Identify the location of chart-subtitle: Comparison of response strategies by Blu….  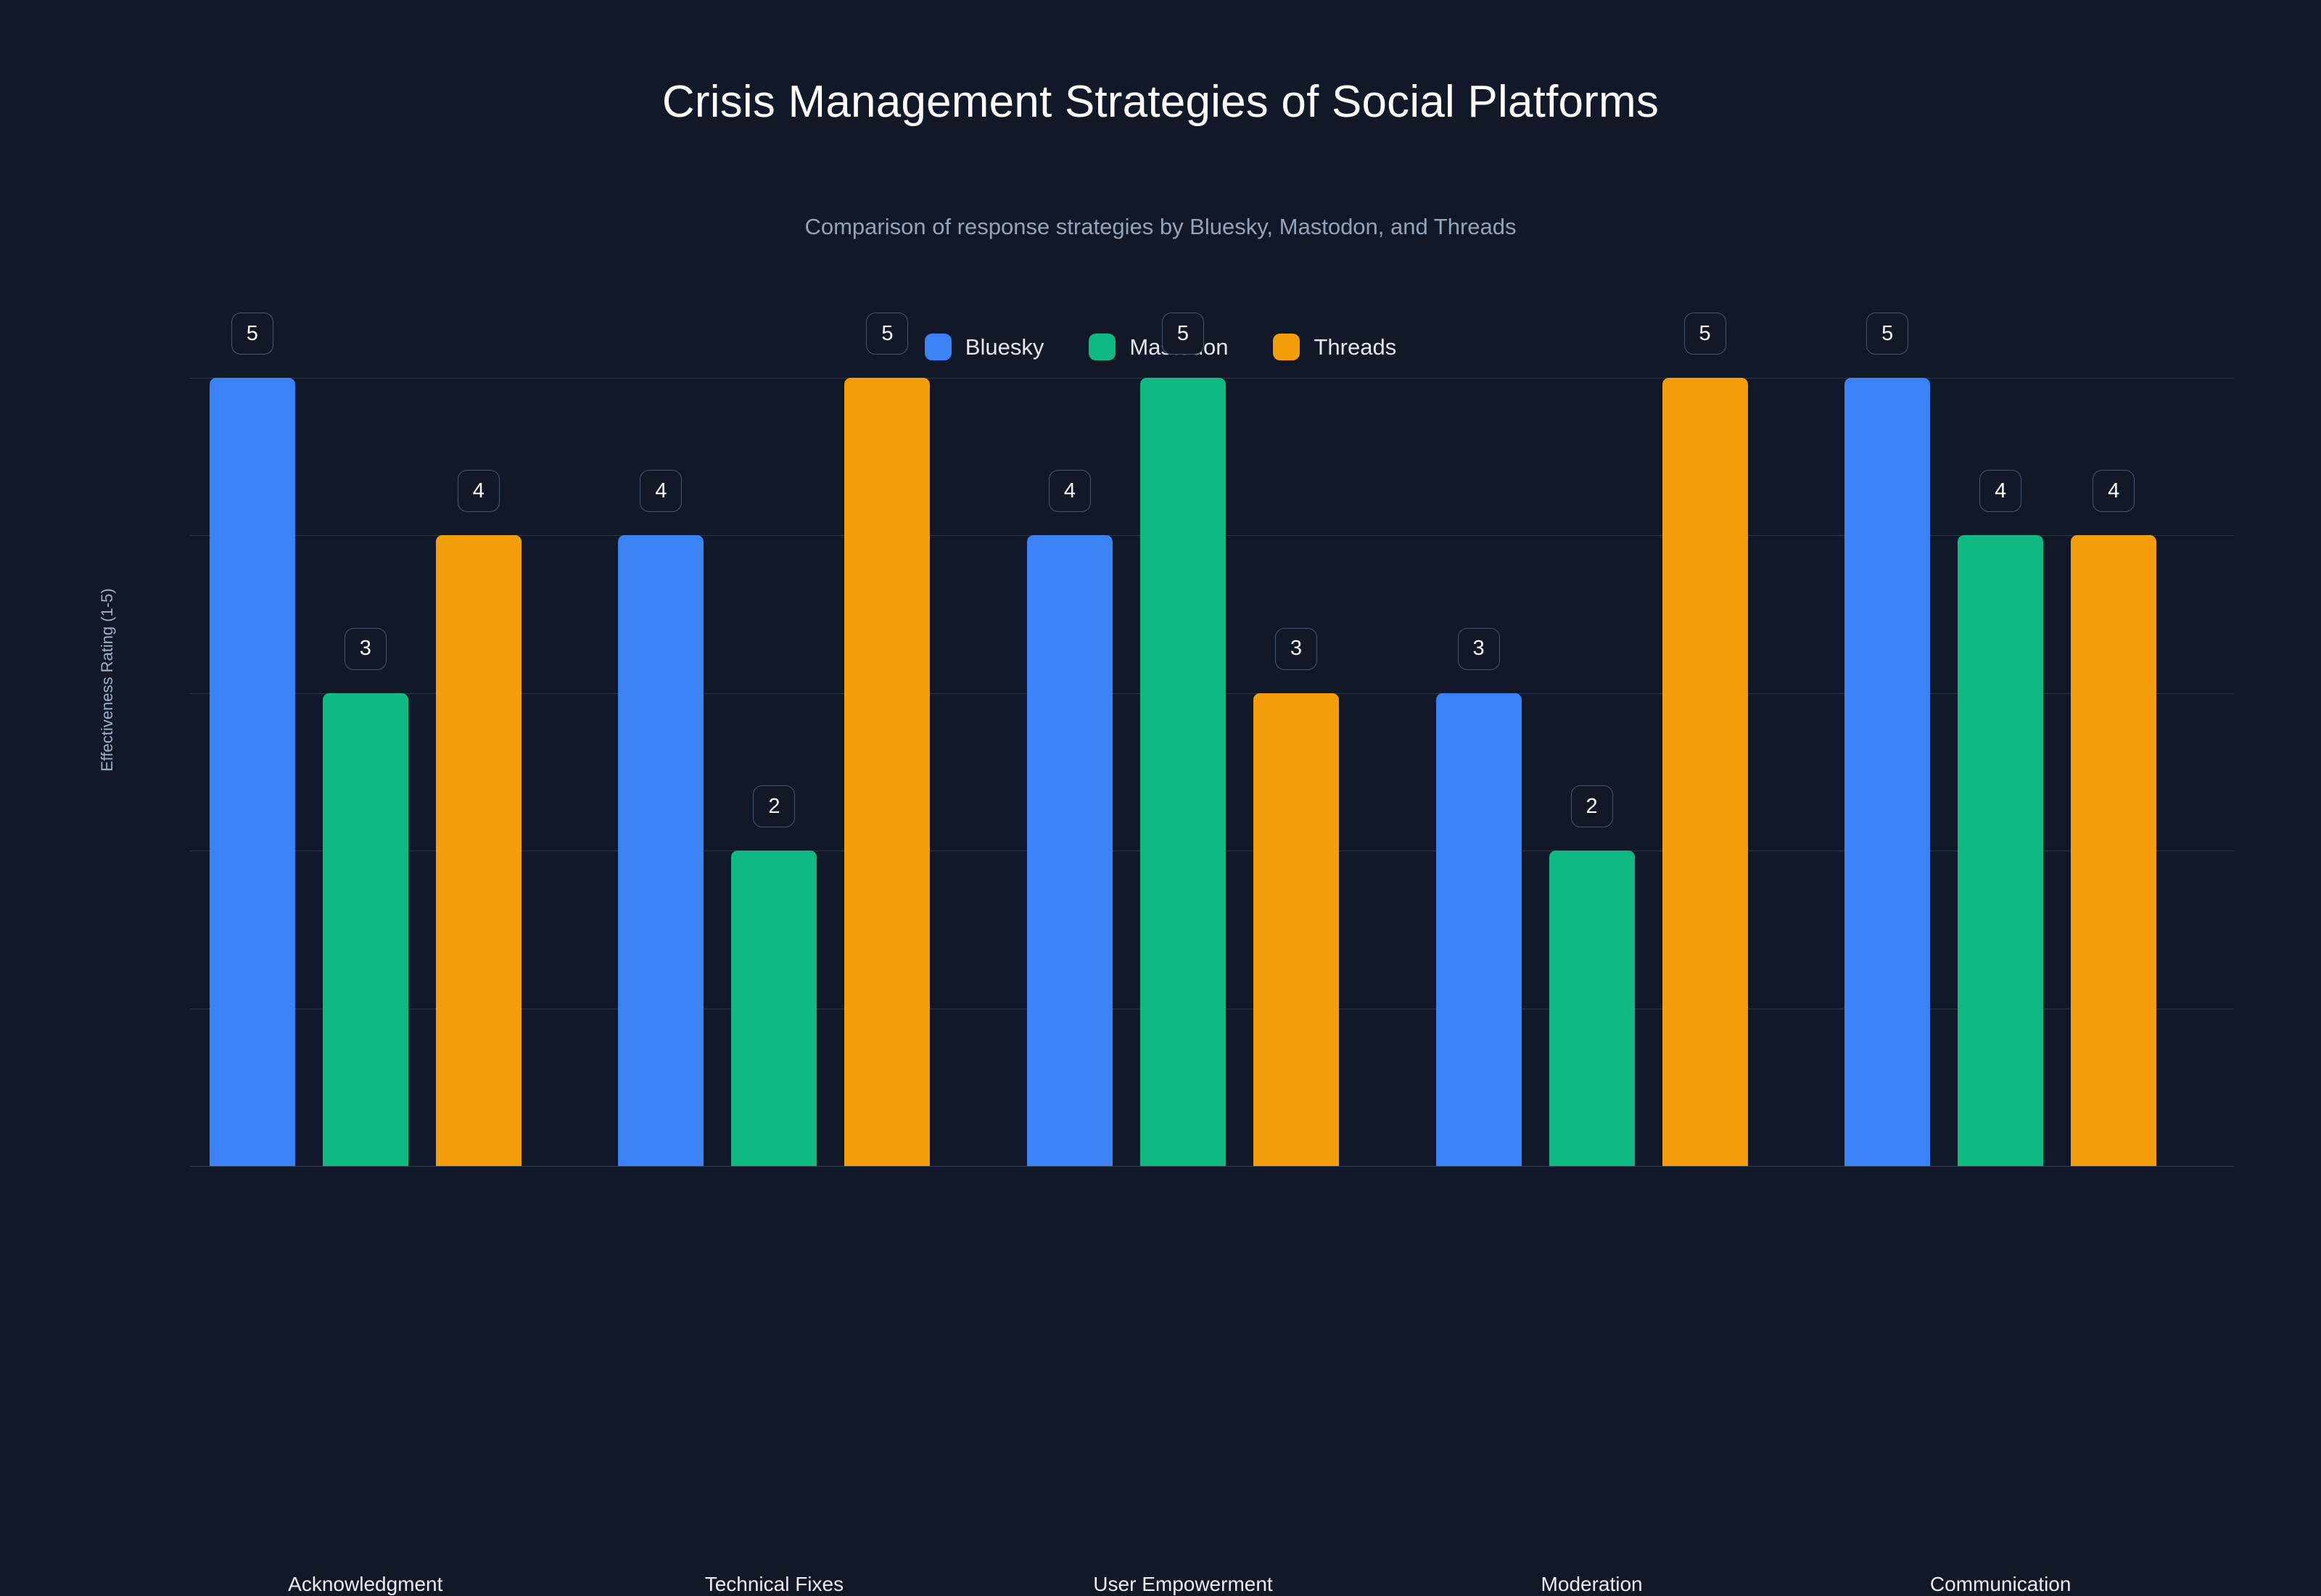
(1160, 226).